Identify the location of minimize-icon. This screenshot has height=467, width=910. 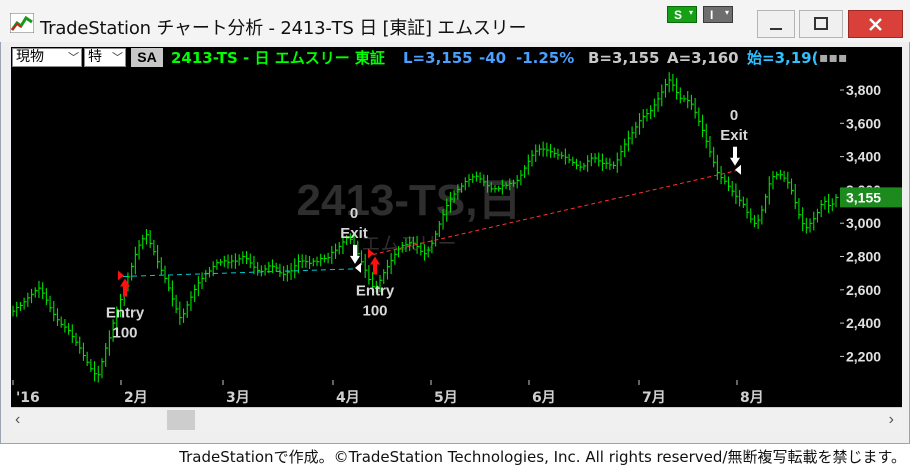
(776, 29).